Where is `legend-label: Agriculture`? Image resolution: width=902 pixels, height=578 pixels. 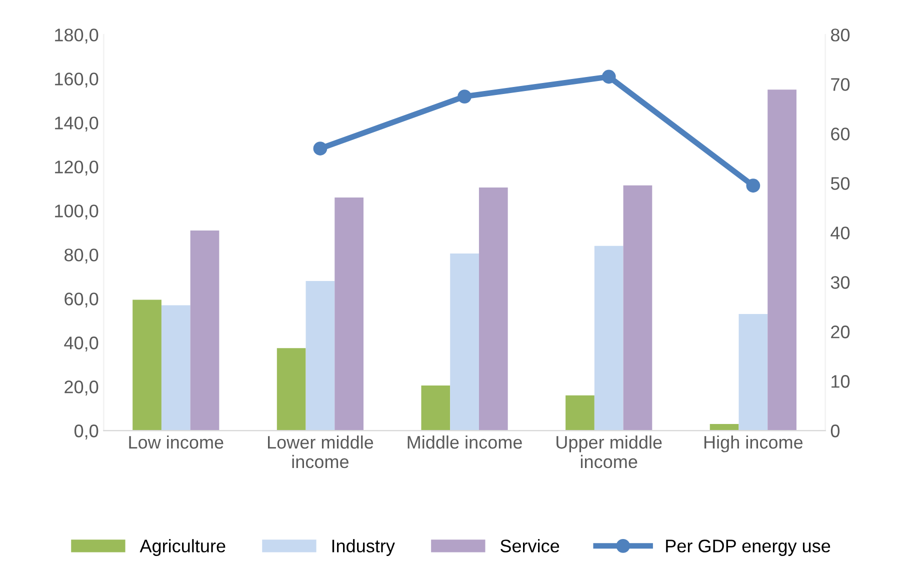 legend-label: Agriculture is located at coordinates (183, 547).